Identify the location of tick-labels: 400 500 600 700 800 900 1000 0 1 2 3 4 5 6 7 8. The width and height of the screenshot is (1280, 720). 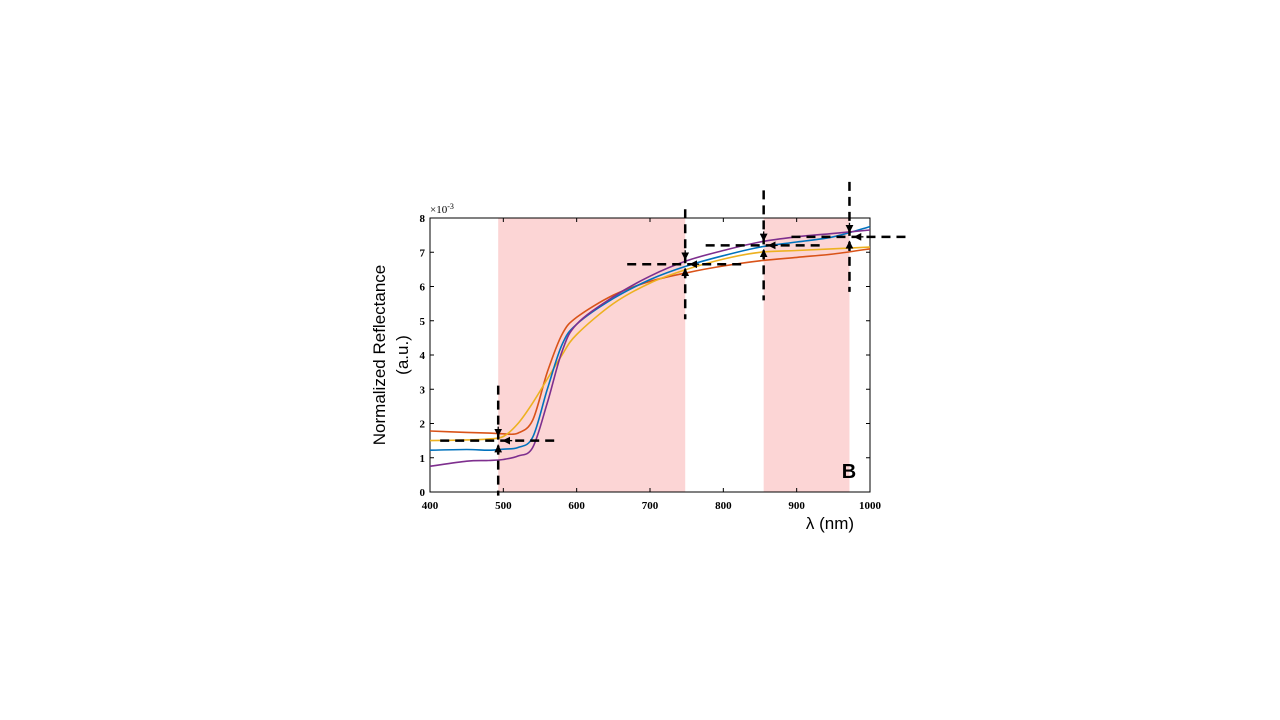
(651, 362).